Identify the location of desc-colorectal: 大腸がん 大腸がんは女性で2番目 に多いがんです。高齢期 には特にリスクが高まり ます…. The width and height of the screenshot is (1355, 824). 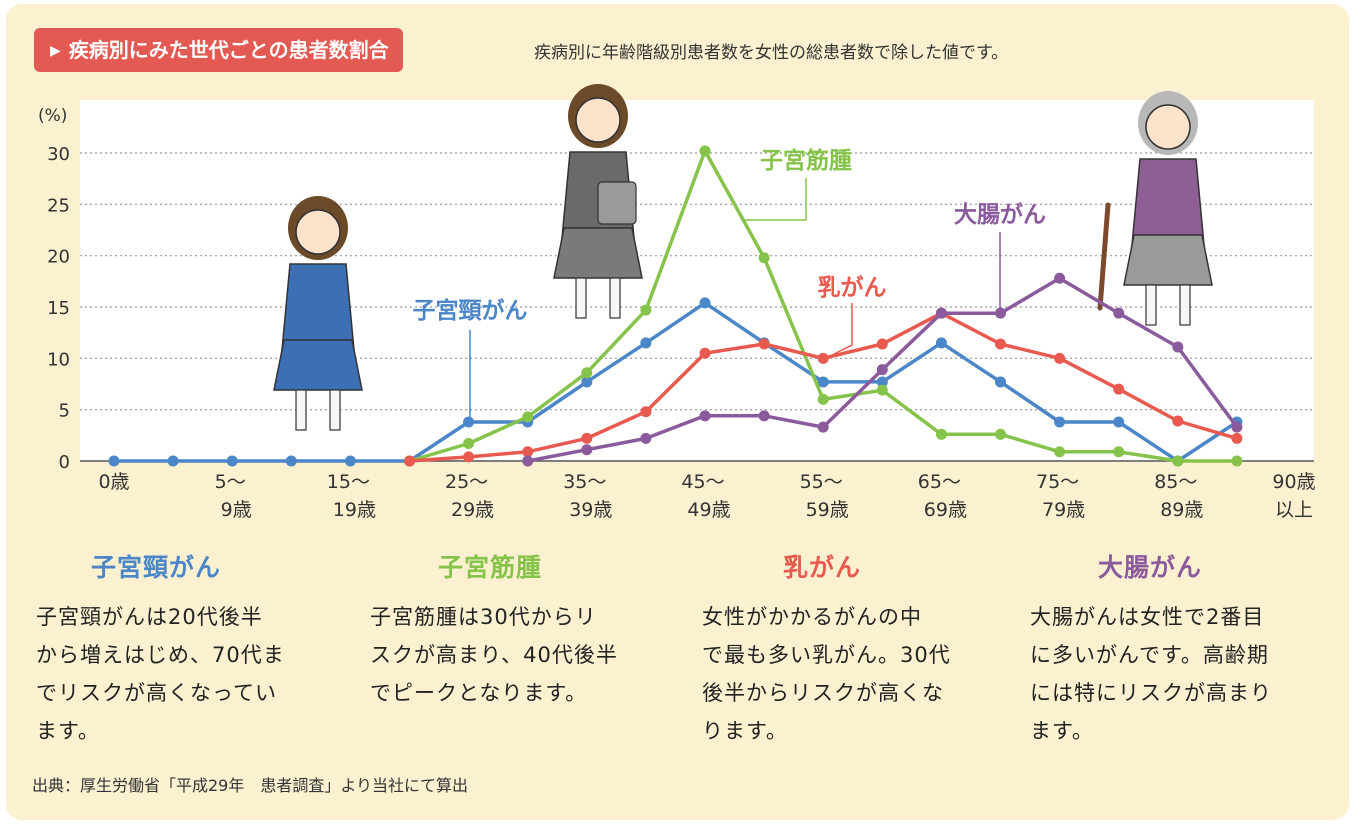
(1180, 649).